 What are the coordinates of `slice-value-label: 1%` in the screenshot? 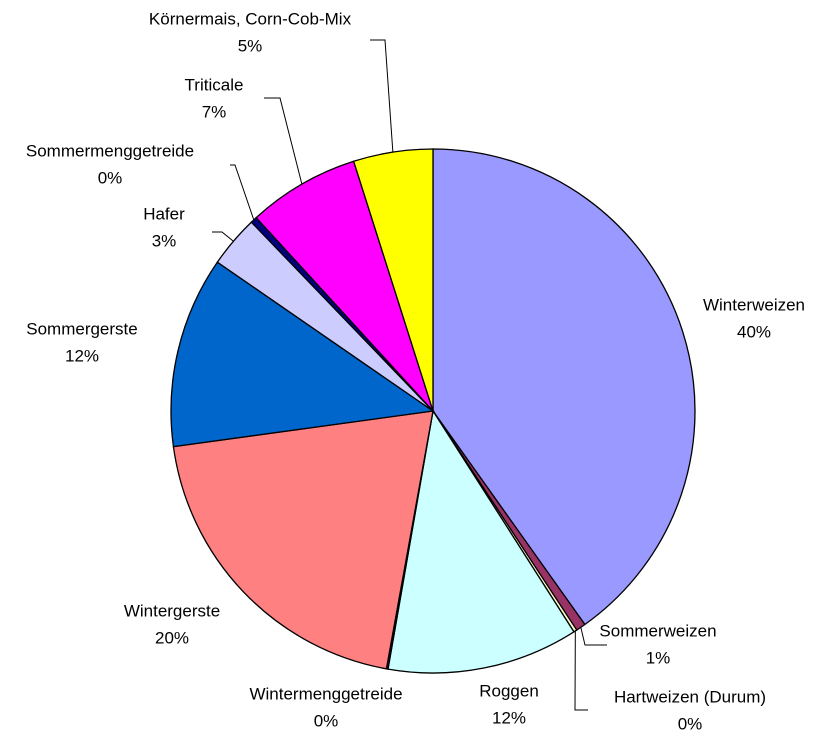 It's located at (658, 657).